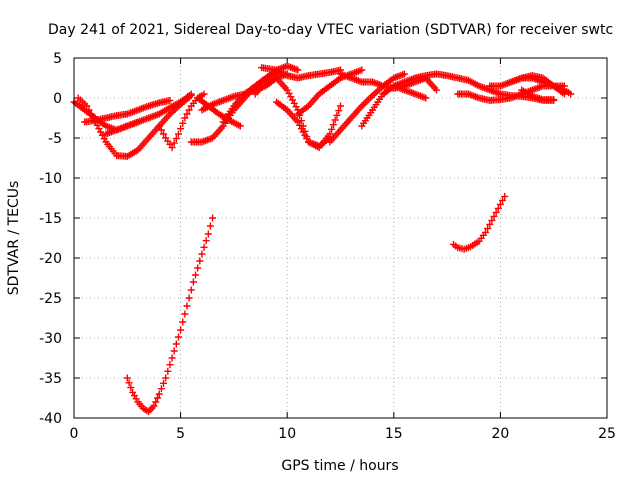 The image size is (640, 480). Describe the element at coordinates (57, 59) in the screenshot. I see `y-tick-label: 5` at that location.